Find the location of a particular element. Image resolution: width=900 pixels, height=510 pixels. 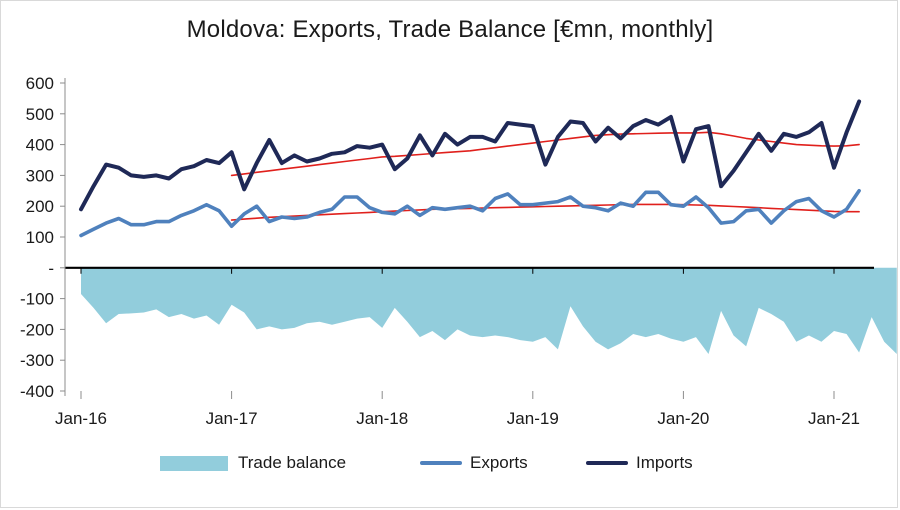

legend: Trade balance Exports Imports is located at coordinates (450, 463).